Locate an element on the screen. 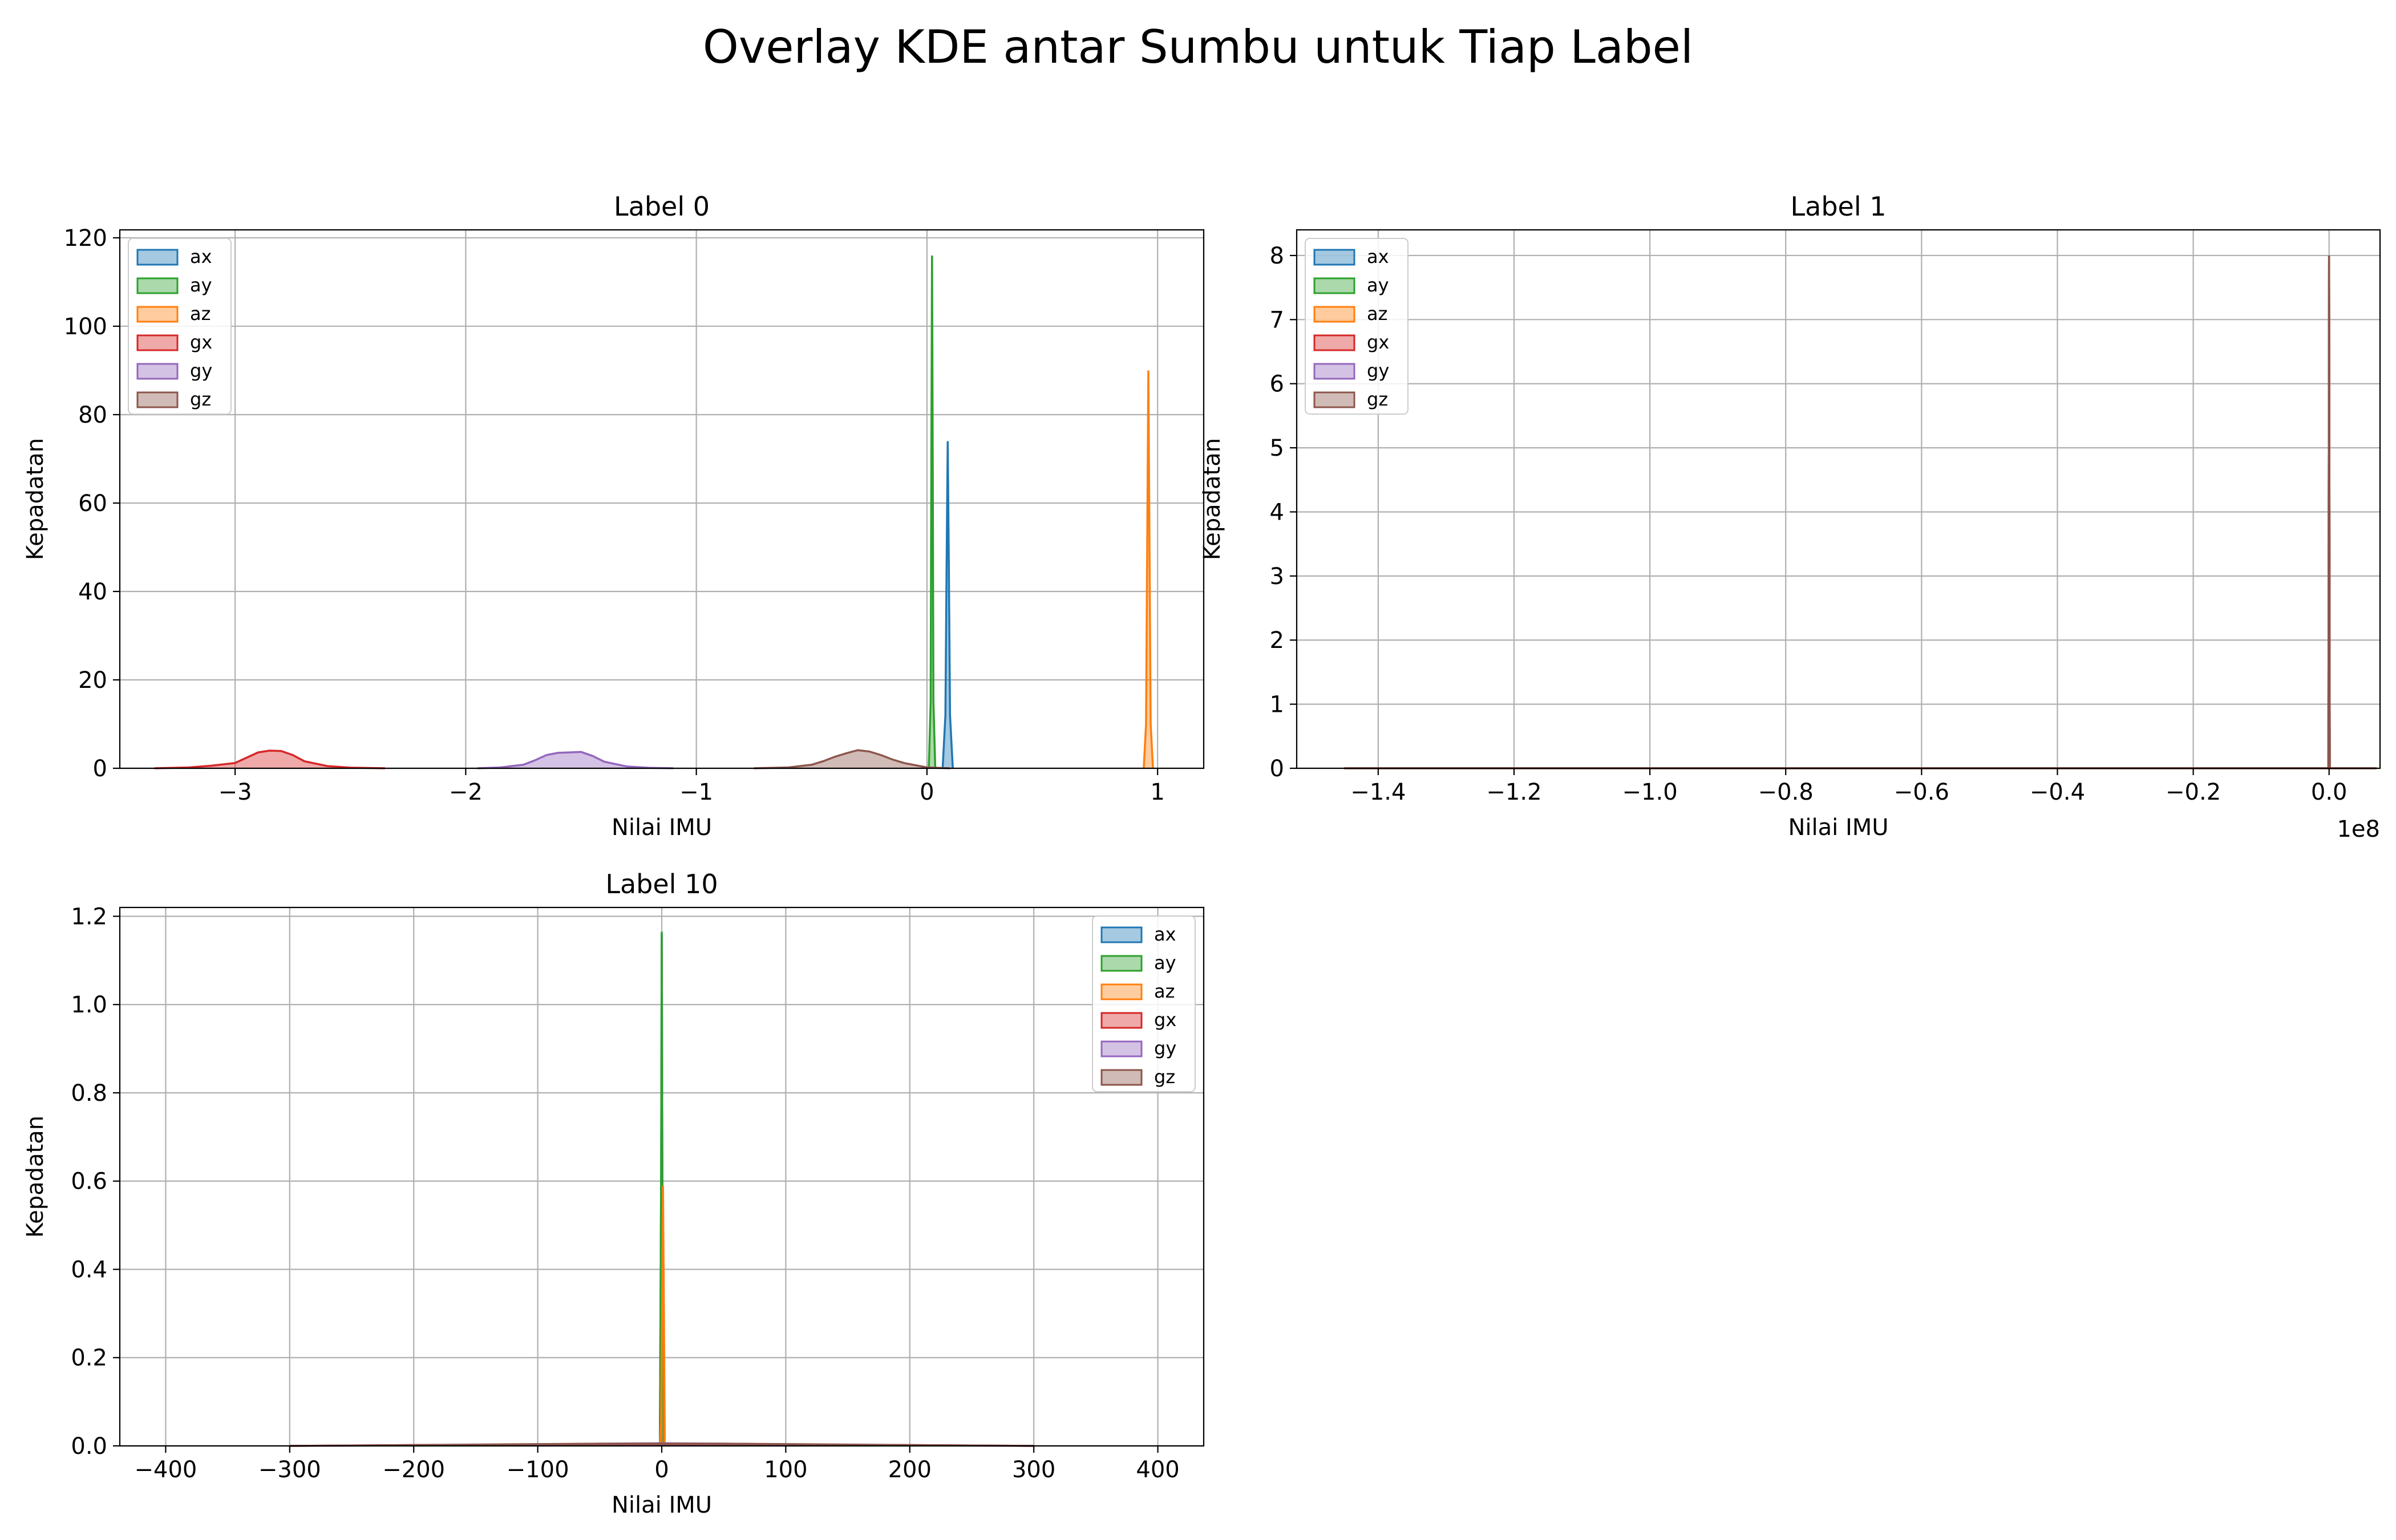  kde-fill-ax is located at coordinates (947, 604).